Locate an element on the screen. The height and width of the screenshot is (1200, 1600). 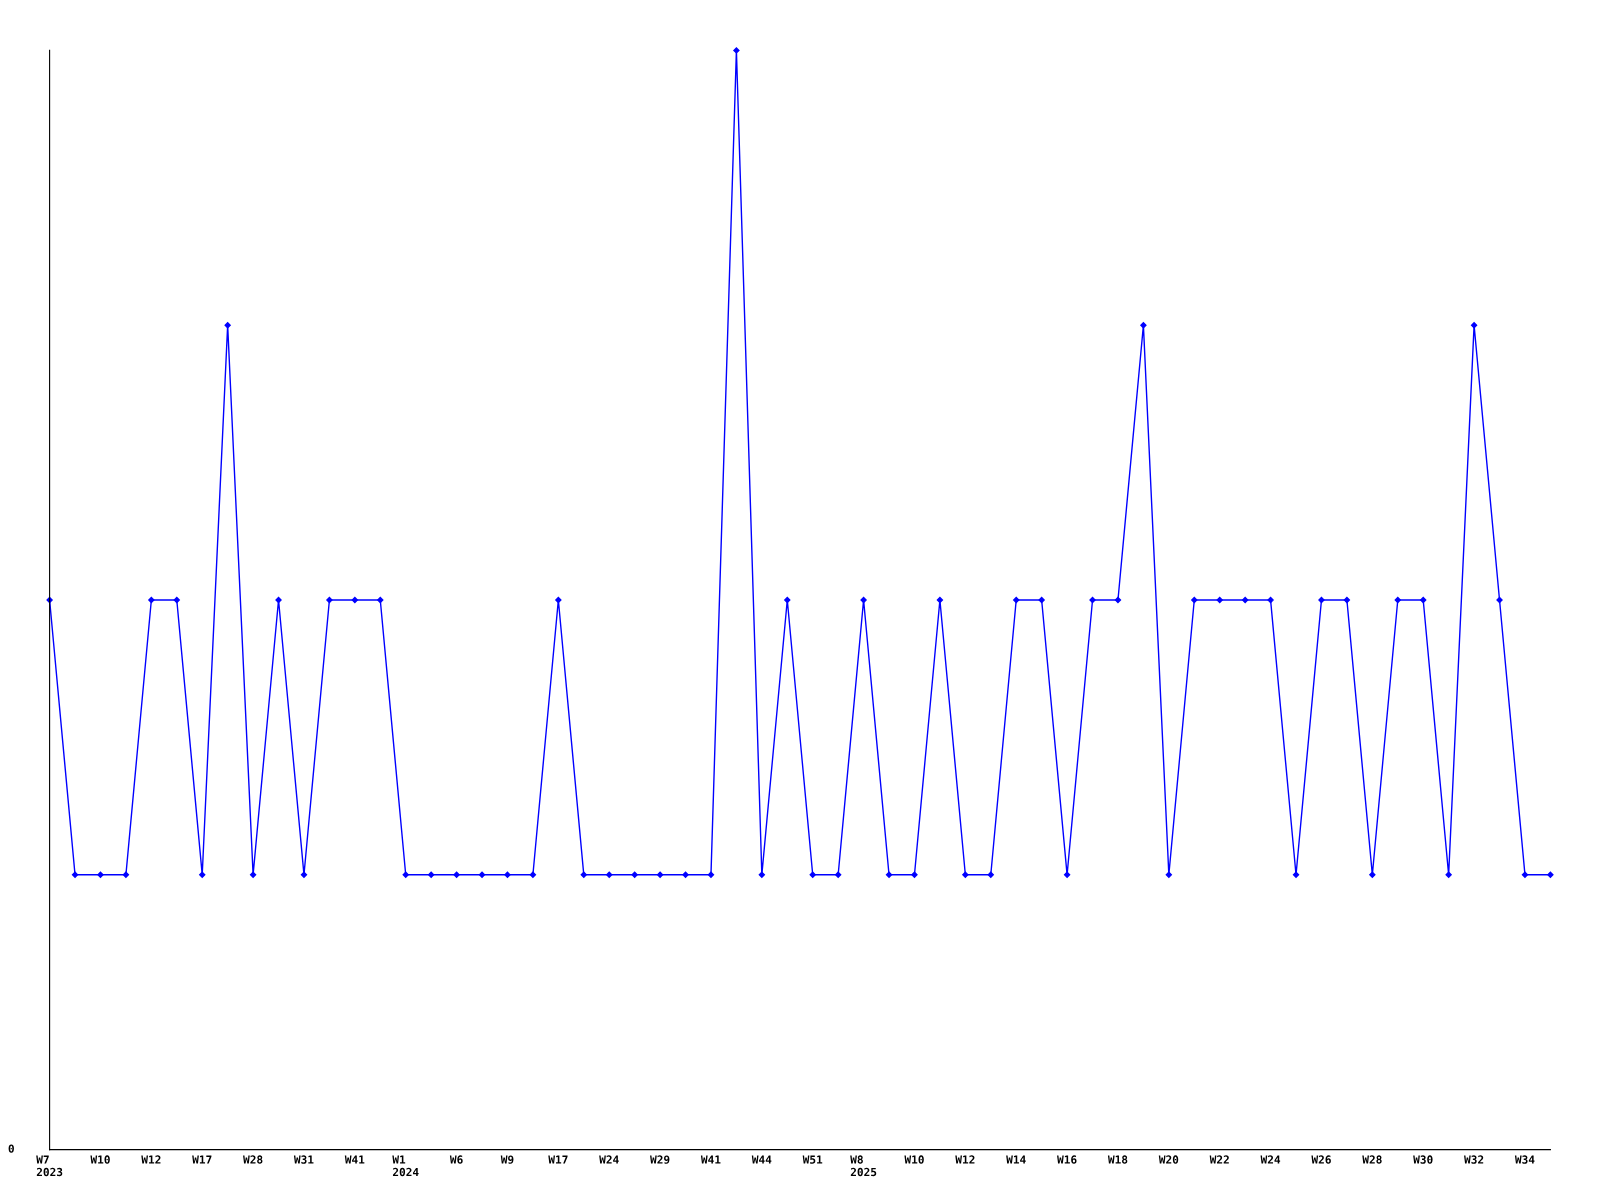
text: 0 is located at coordinates (11, 1148).